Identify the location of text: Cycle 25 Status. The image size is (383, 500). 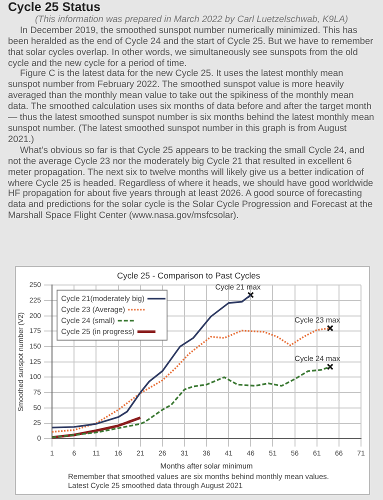
(55, 7).